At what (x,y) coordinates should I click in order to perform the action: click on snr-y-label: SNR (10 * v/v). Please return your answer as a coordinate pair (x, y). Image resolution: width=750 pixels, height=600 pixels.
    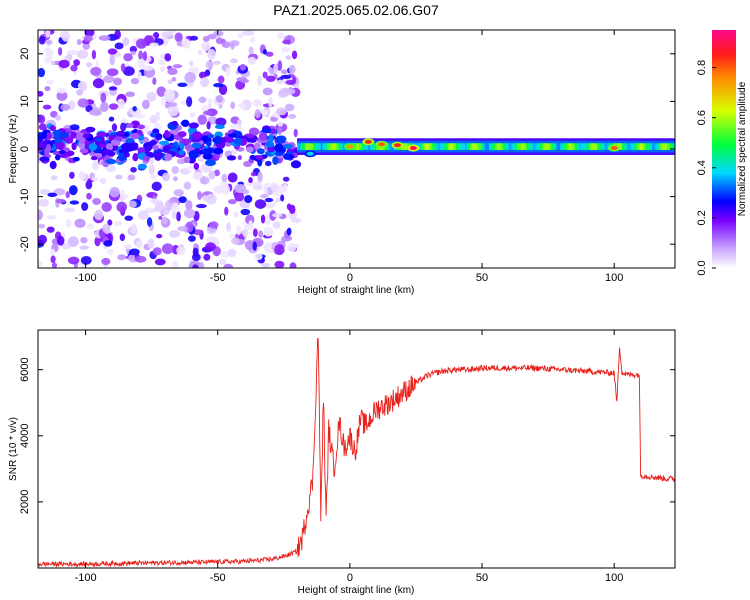
    Looking at the image, I should click on (13, 449).